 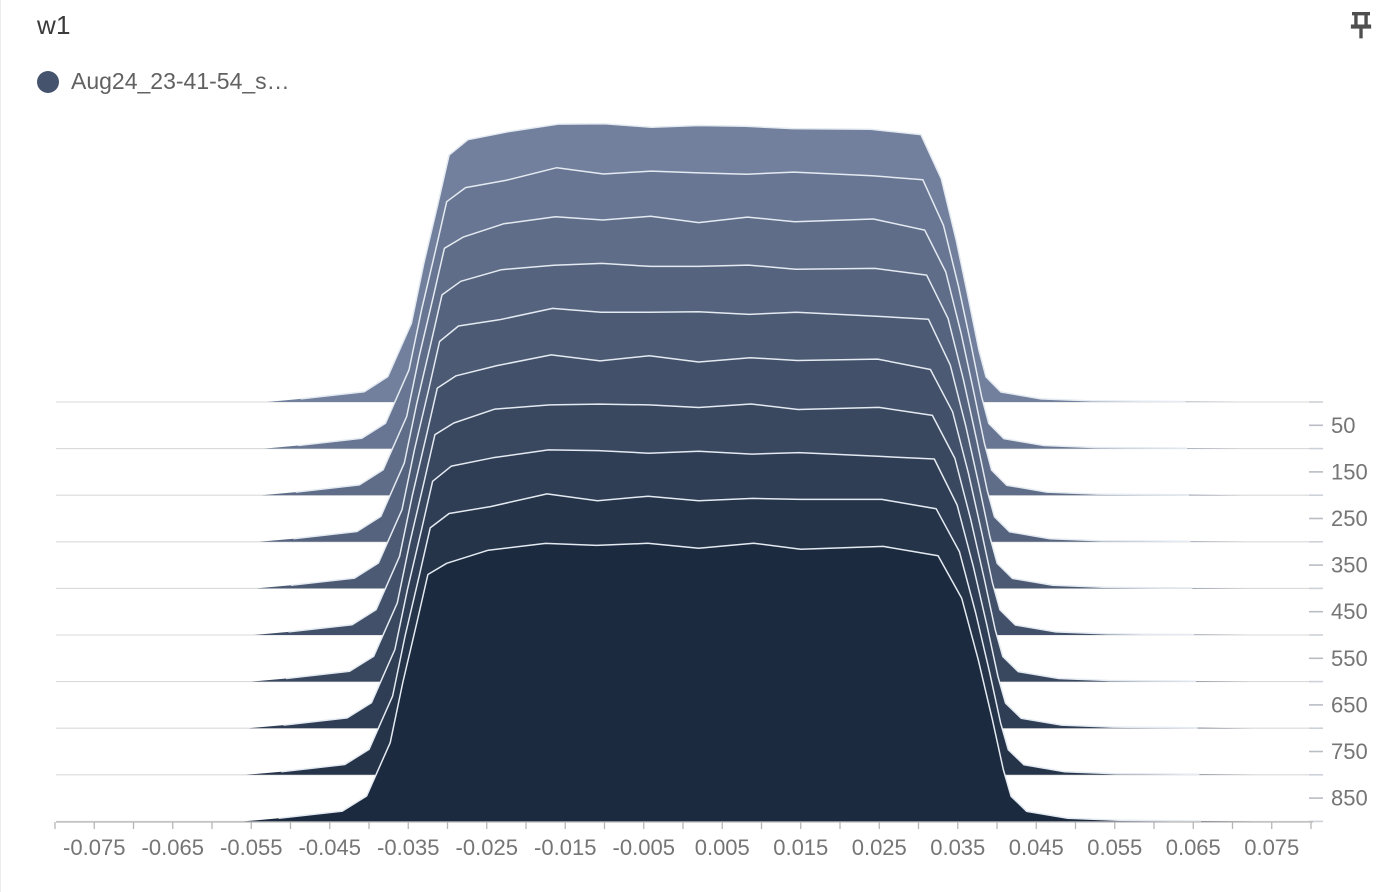 What do you see at coordinates (487, 847) in the screenshot?
I see `x-tick-label: -0.025` at bounding box center [487, 847].